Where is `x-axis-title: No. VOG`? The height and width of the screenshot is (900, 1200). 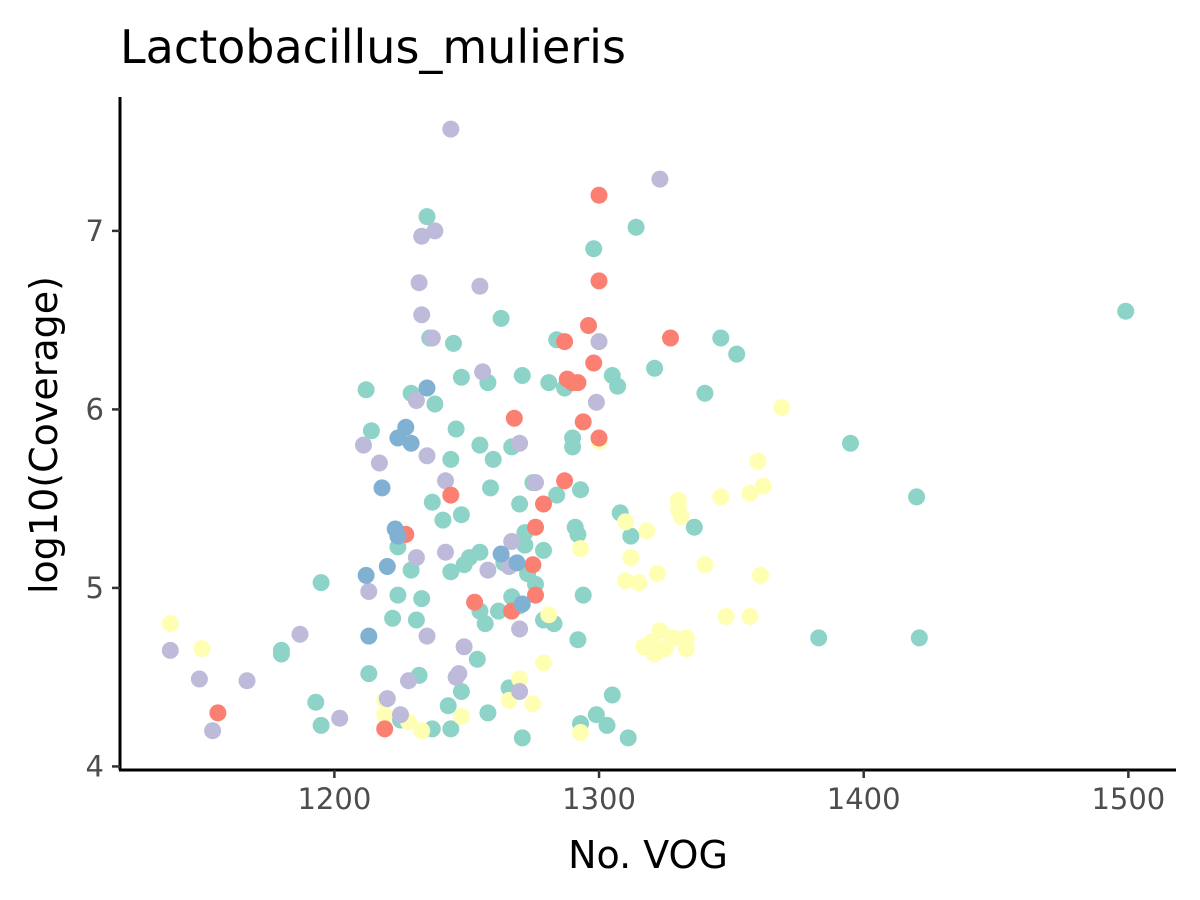 x-axis-title: No. VOG is located at coordinates (648, 855).